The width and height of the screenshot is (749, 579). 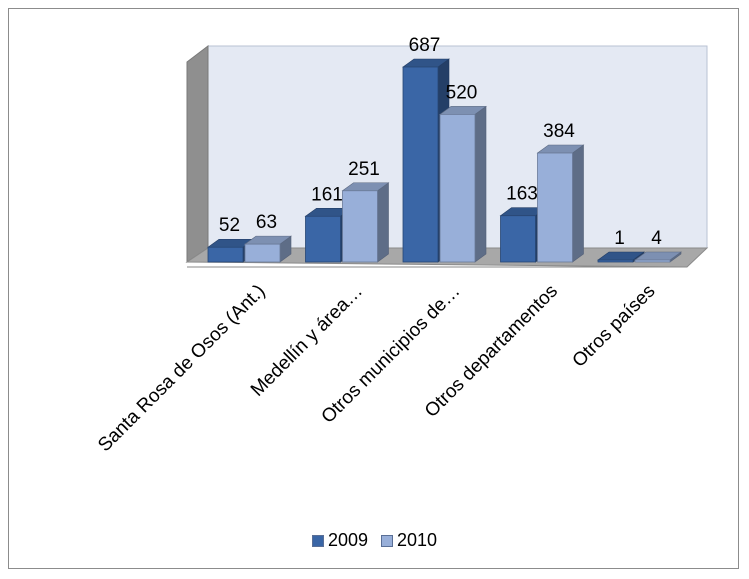 I want to click on side-wall, so click(x=197, y=153).